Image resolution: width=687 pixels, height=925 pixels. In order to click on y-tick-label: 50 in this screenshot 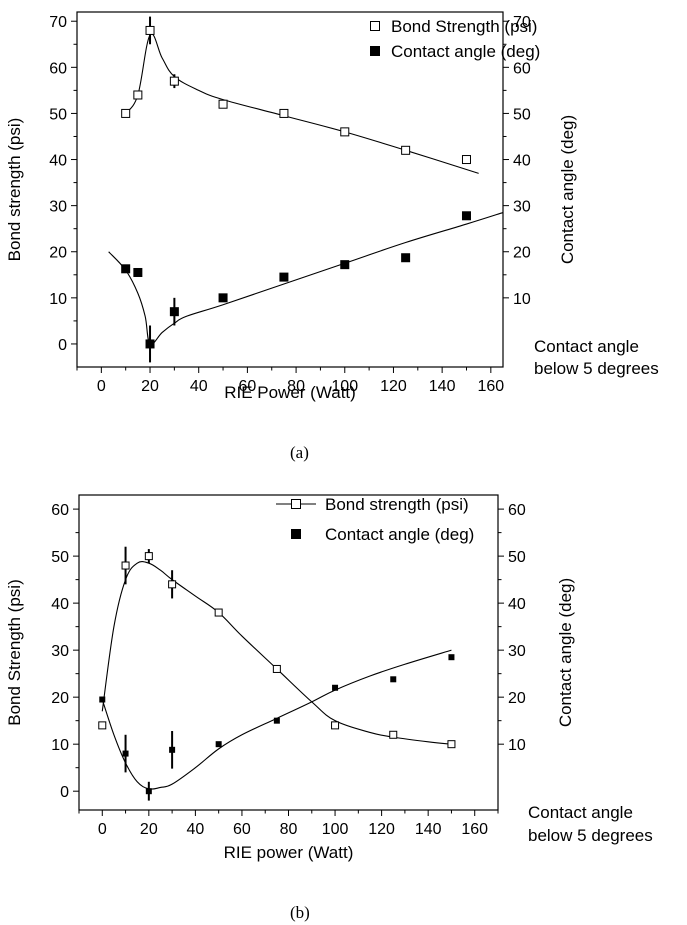, I will do `click(58, 114)`.